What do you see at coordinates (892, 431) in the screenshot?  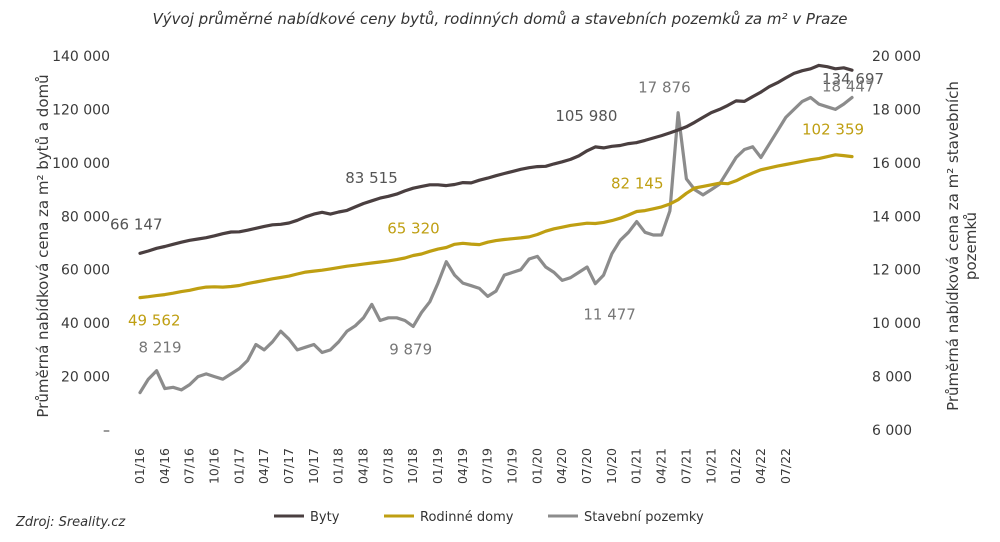 I see `y-tick-right: 6 000` at bounding box center [892, 431].